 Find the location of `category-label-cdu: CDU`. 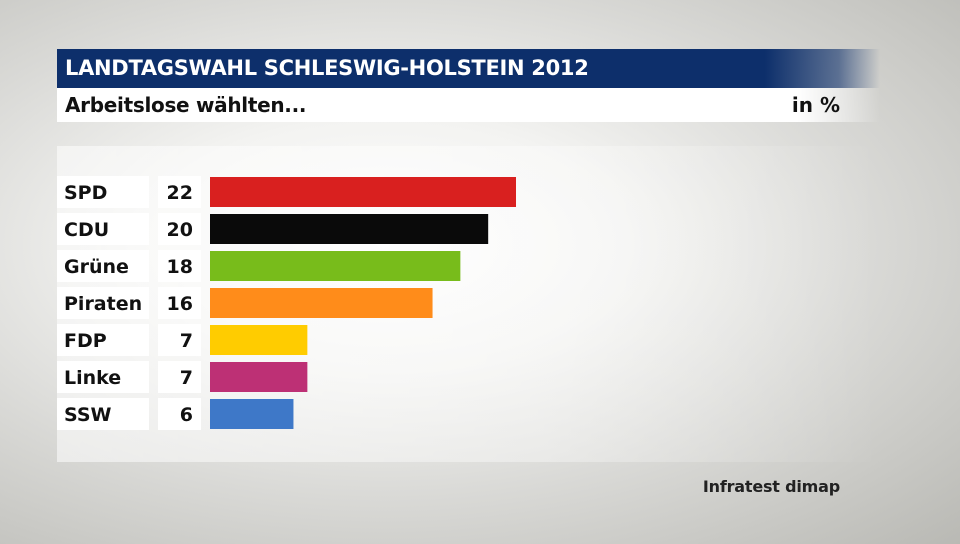

category-label-cdu: CDU is located at coordinates (86, 230).